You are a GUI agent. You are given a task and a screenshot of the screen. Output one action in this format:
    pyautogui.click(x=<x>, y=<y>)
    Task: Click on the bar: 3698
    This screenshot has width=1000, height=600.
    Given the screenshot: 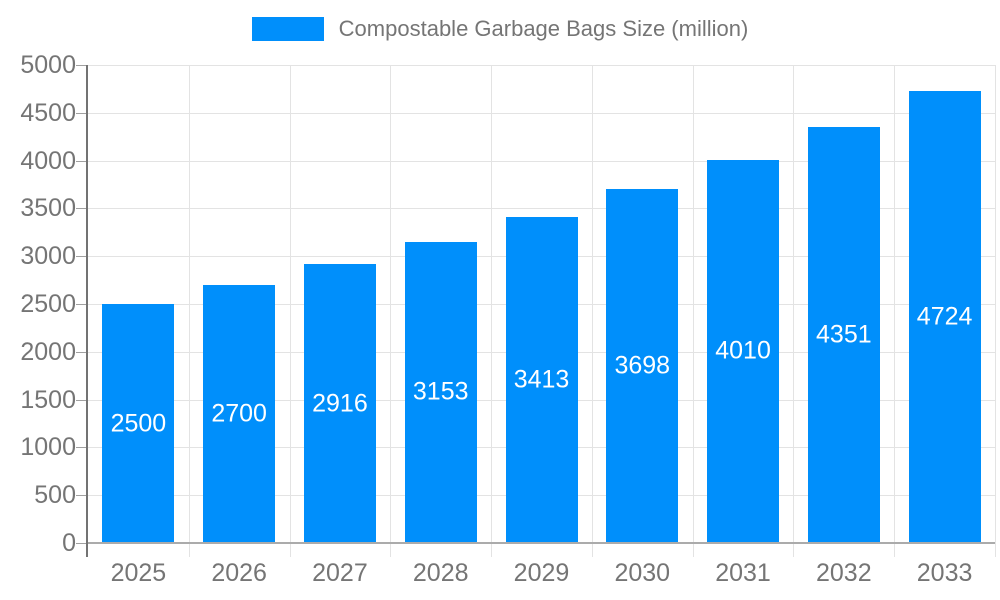 What is the action you would take?
    pyautogui.click(x=642, y=366)
    